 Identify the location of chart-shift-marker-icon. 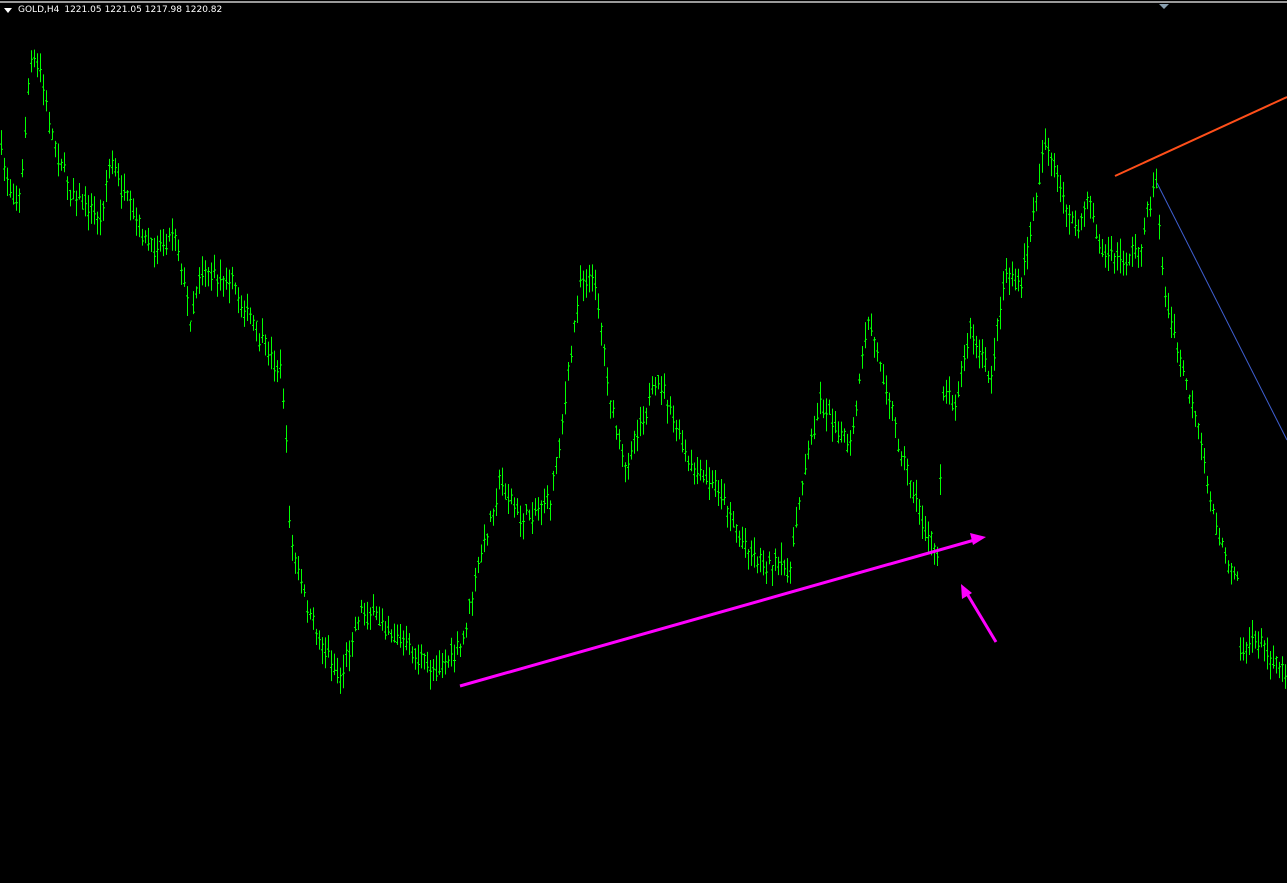
(1164, 6).